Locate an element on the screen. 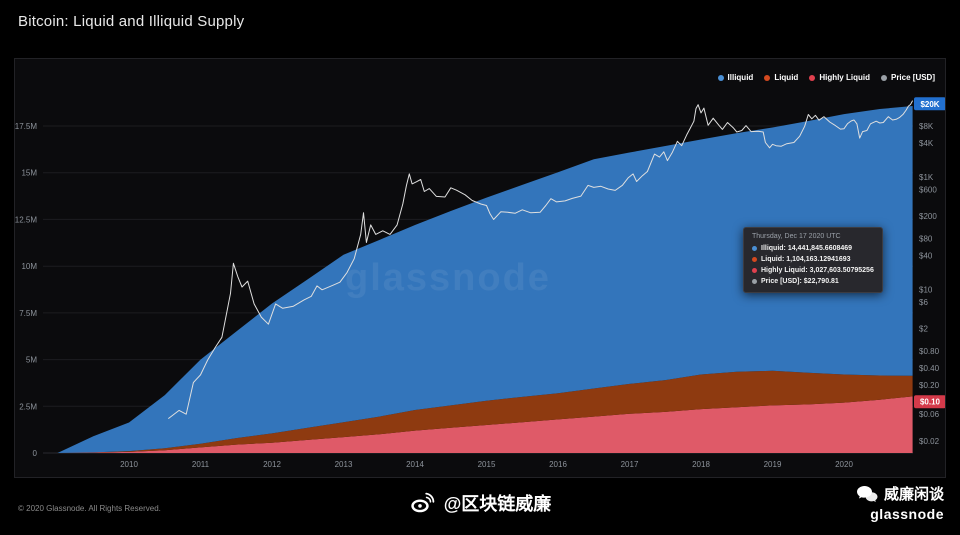  legend-dot-price-usd is located at coordinates (883, 77).